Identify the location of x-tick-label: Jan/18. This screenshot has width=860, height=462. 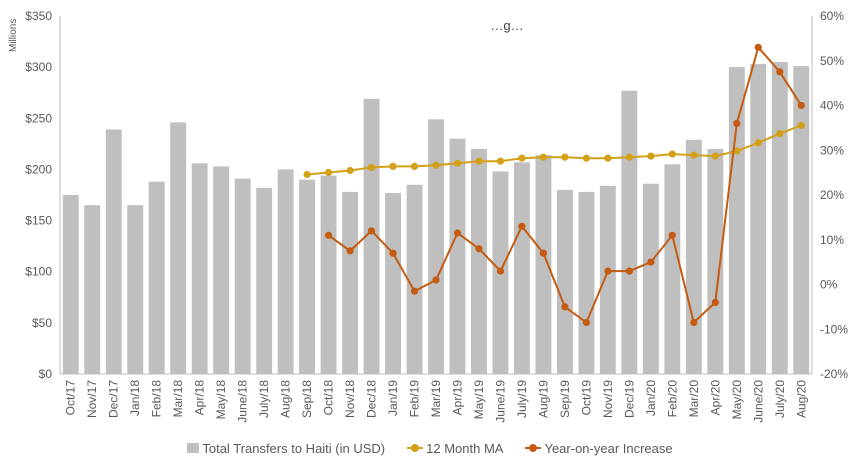
(135, 398).